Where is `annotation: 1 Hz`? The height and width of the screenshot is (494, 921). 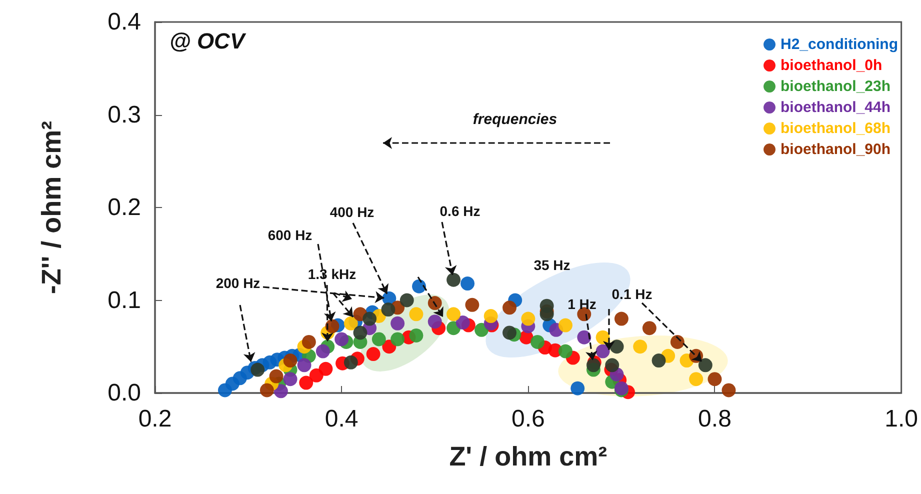 annotation: 1 Hz is located at coordinates (582, 304).